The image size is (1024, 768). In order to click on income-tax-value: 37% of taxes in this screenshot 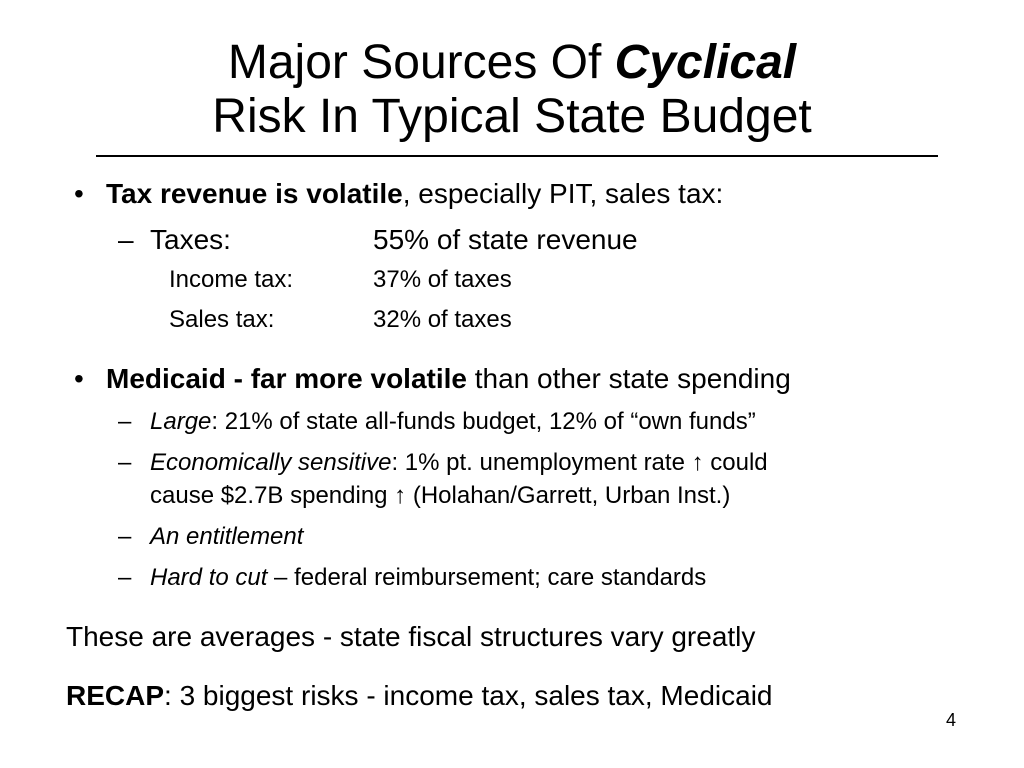, I will do `click(442, 279)`.